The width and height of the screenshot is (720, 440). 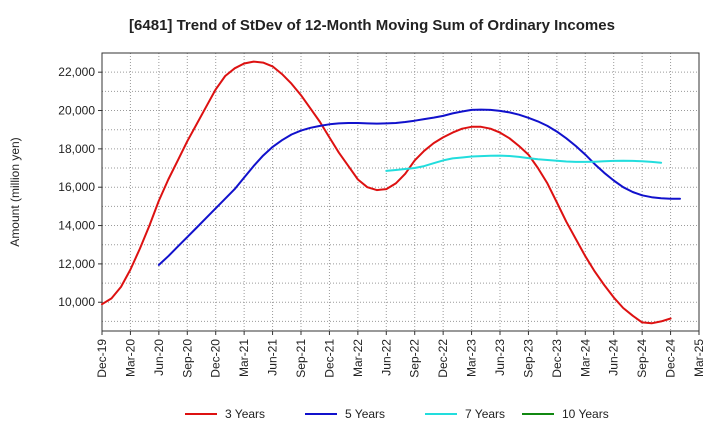 What do you see at coordinates (614, 357) in the screenshot?
I see `x-tick-label: Jun-24` at bounding box center [614, 357].